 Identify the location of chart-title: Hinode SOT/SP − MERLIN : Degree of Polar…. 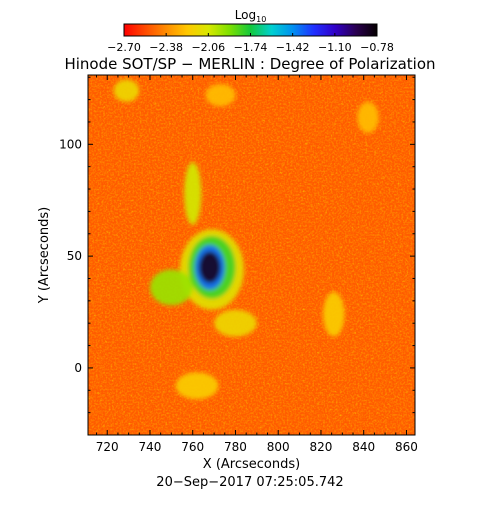
(249, 64).